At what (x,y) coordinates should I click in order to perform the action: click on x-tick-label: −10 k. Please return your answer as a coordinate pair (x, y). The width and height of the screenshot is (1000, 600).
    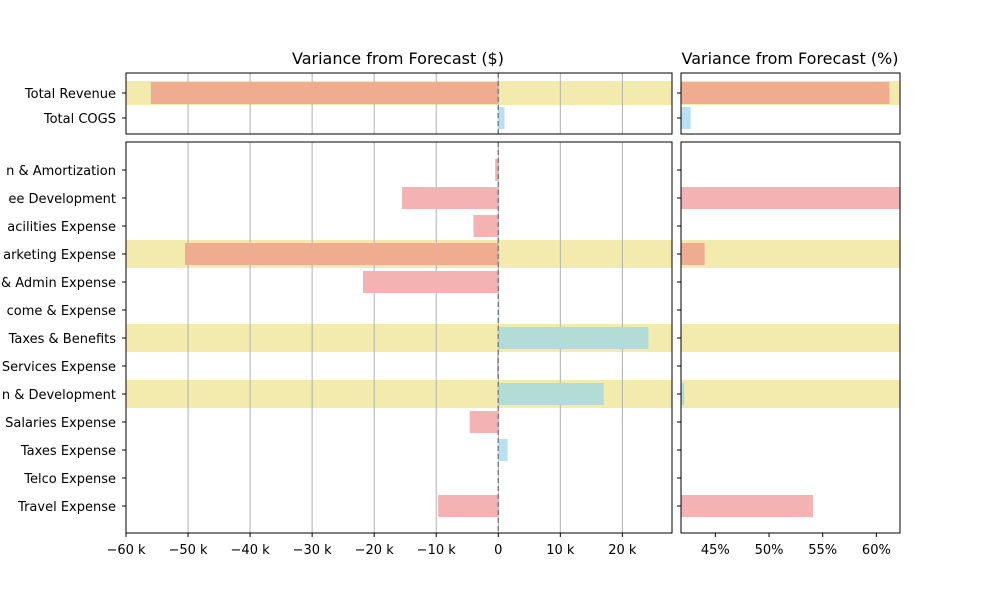
    Looking at the image, I should click on (437, 550).